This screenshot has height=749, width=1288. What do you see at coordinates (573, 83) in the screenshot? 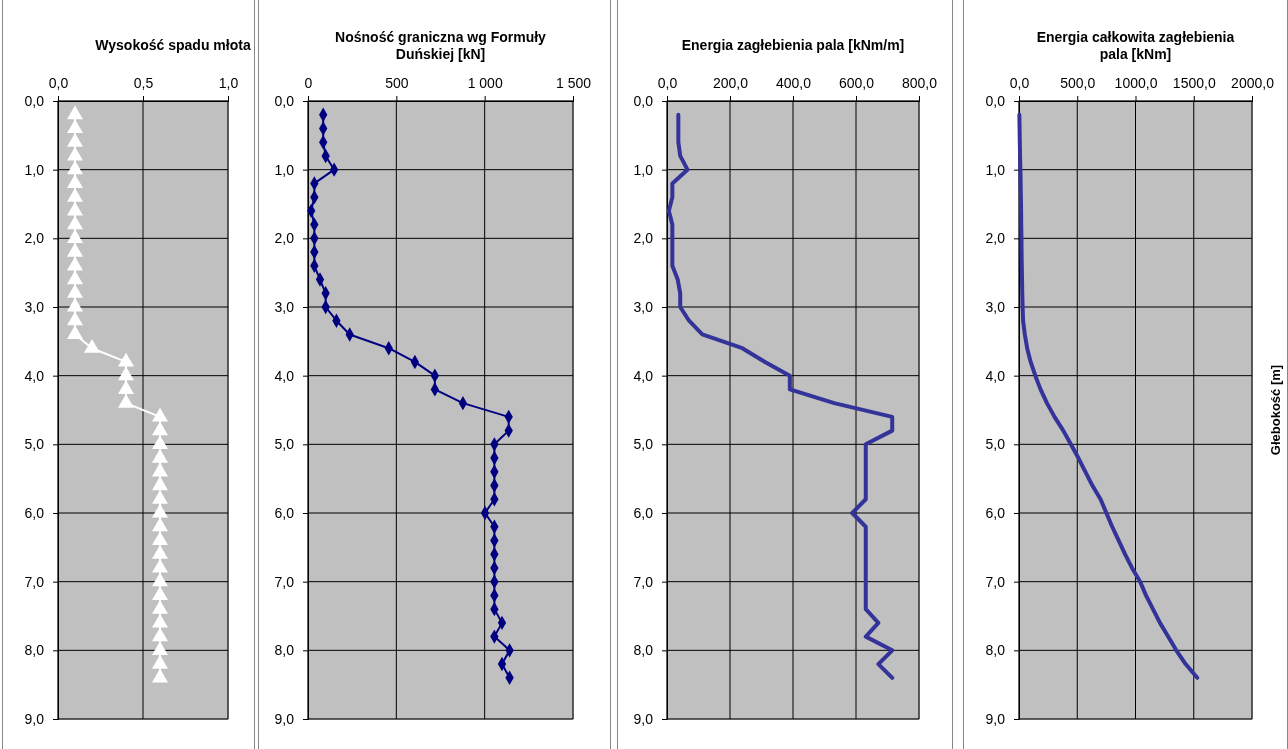
I see `x-tick-label: 1 500` at bounding box center [573, 83].